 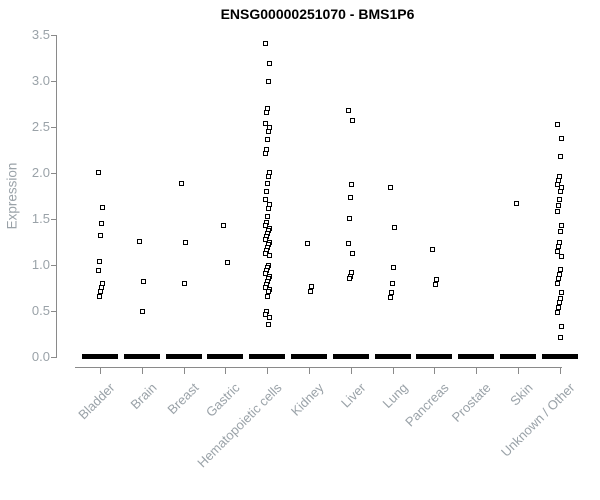 I want to click on y-tick-label: 3.0, so click(x=40, y=80).